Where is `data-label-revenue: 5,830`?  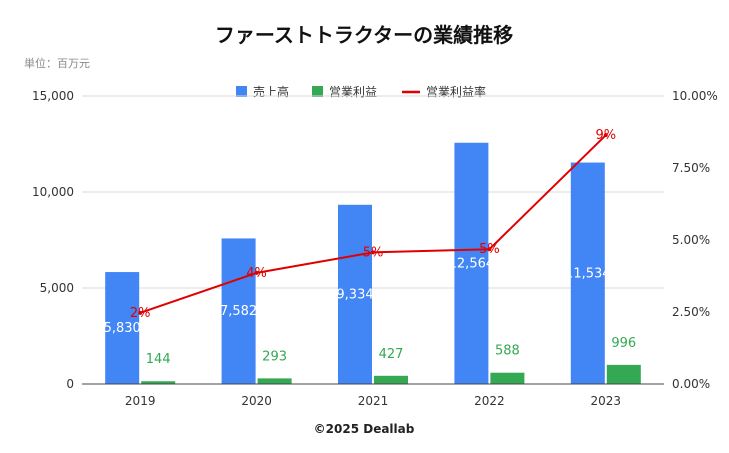 data-label-revenue: 5,830 is located at coordinates (122, 328).